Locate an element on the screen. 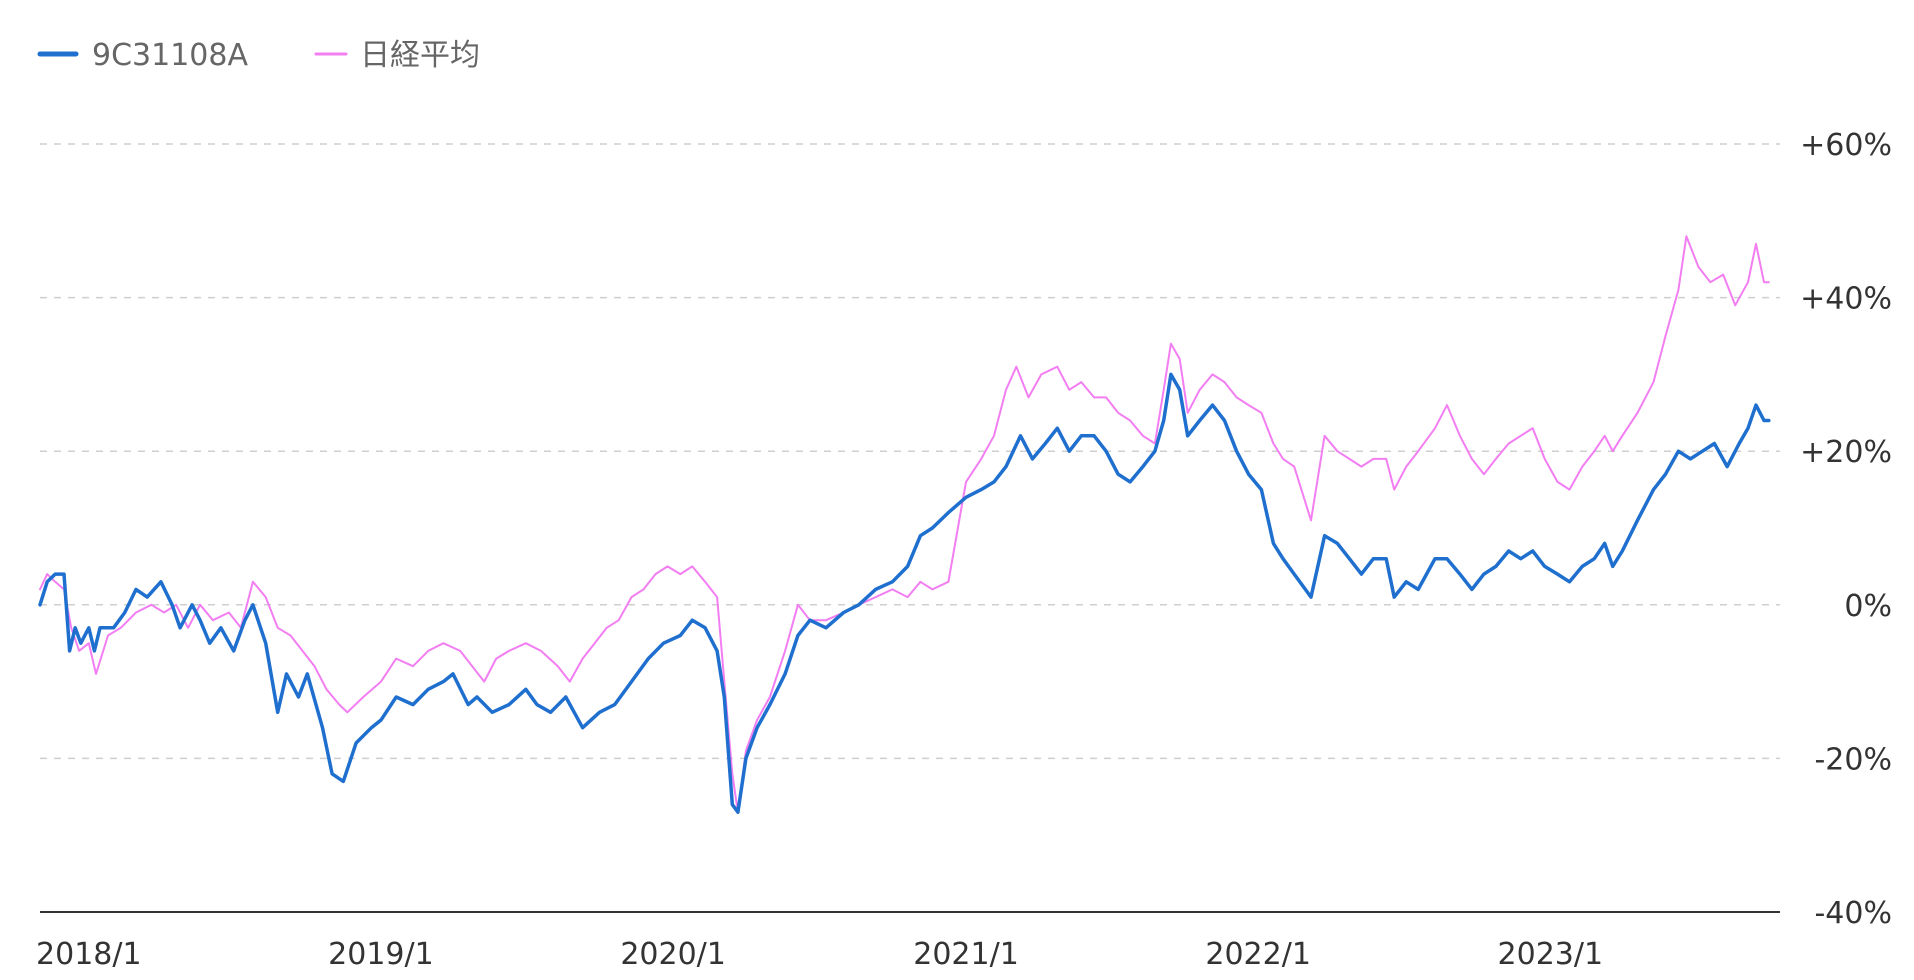  x-tick-label: 2020/1 is located at coordinates (673, 954).